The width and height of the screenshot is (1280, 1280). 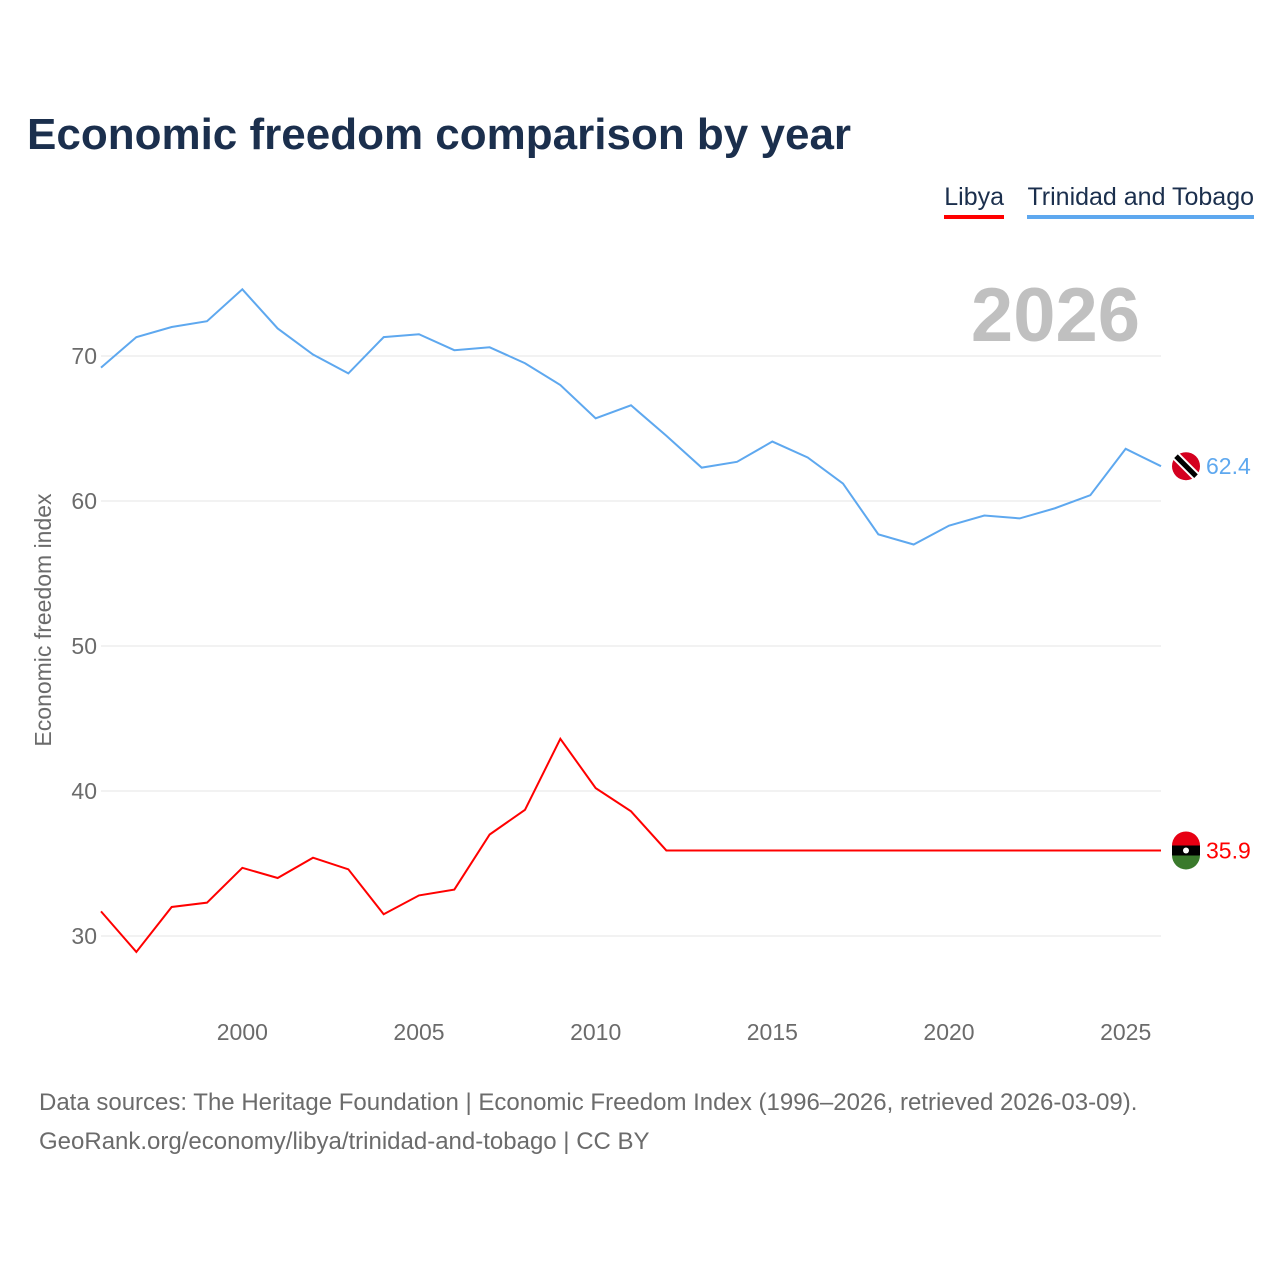 What do you see at coordinates (84, 646) in the screenshot?
I see `y-tick-label: 50` at bounding box center [84, 646].